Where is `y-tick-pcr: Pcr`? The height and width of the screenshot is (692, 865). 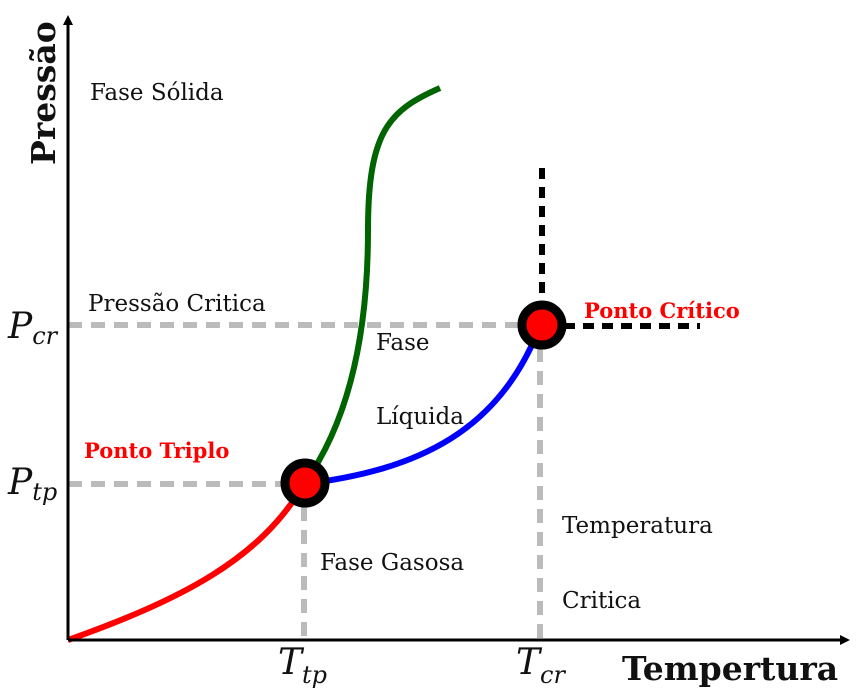 y-tick-pcr: Pcr is located at coordinates (33, 328).